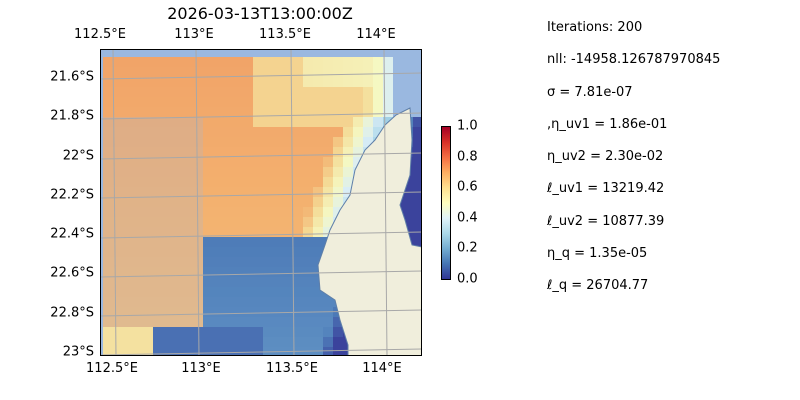 The height and width of the screenshot is (400, 800). Describe the element at coordinates (112, 368) in the screenshot. I see `x-tick-bottom: 112.5°E` at that location.